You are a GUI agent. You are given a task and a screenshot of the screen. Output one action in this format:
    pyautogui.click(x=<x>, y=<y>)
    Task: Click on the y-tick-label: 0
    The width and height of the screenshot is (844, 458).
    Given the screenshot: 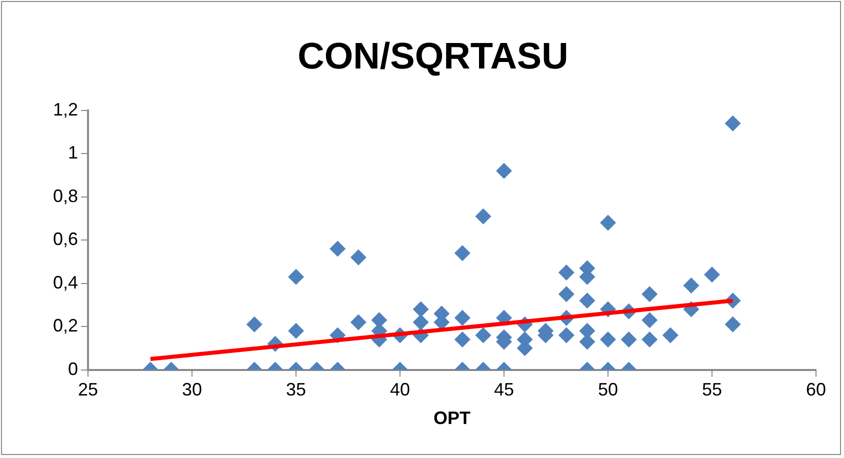 What is the action you would take?
    pyautogui.click(x=73, y=368)
    